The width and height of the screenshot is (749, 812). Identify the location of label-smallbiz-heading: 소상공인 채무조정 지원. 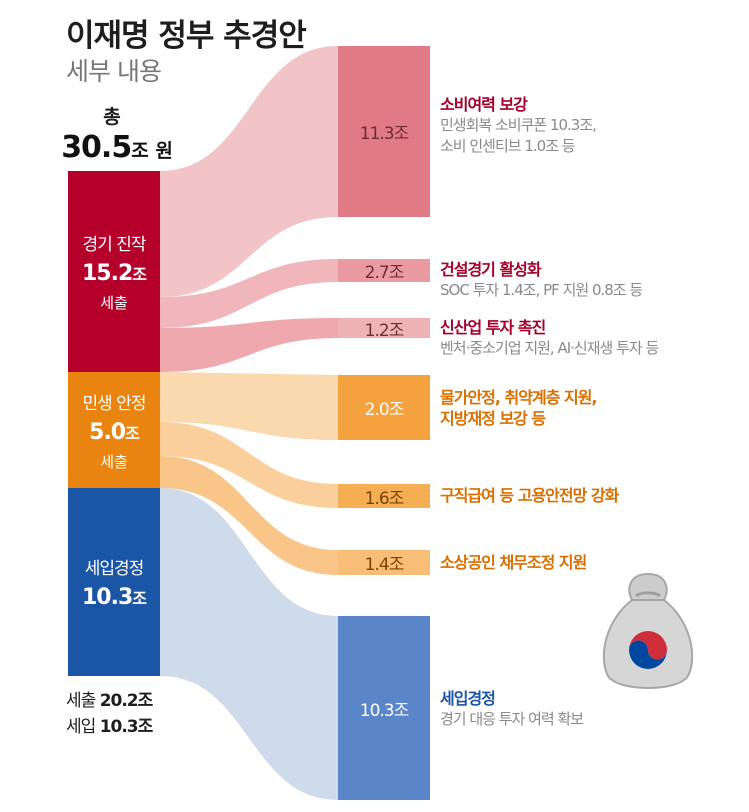
(513, 562).